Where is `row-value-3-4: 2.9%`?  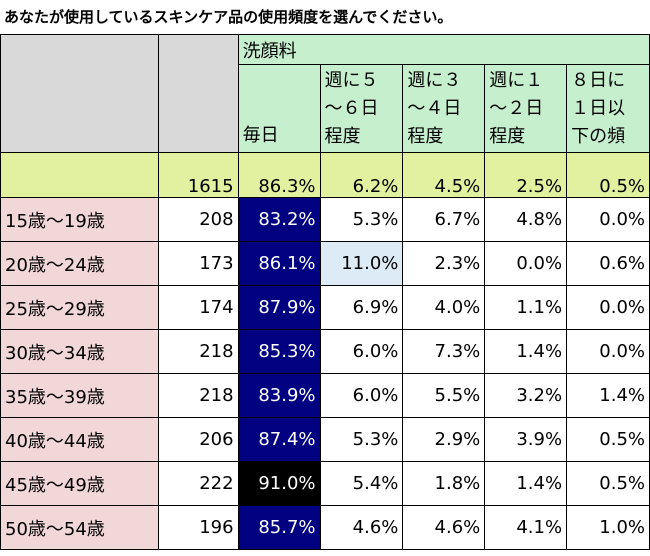
row-value-3-4: 2.9% is located at coordinates (444, 439).